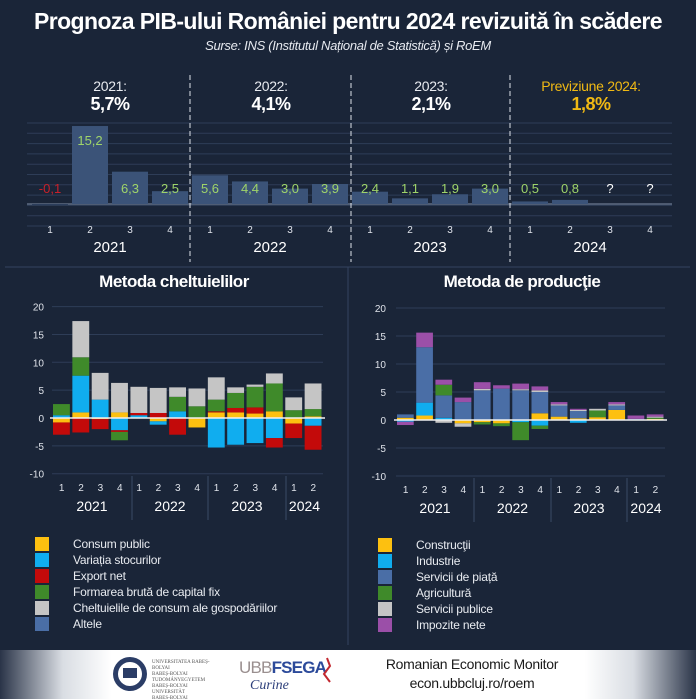 Image resolution: width=696 pixels, height=699 pixels. Describe the element at coordinates (39, 447) in the screenshot. I see `y-tick-label: -5` at that location.